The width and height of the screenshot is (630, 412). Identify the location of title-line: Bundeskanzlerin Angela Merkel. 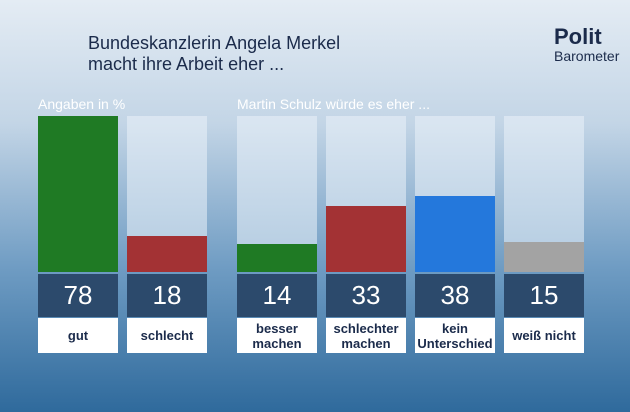
(214, 43).